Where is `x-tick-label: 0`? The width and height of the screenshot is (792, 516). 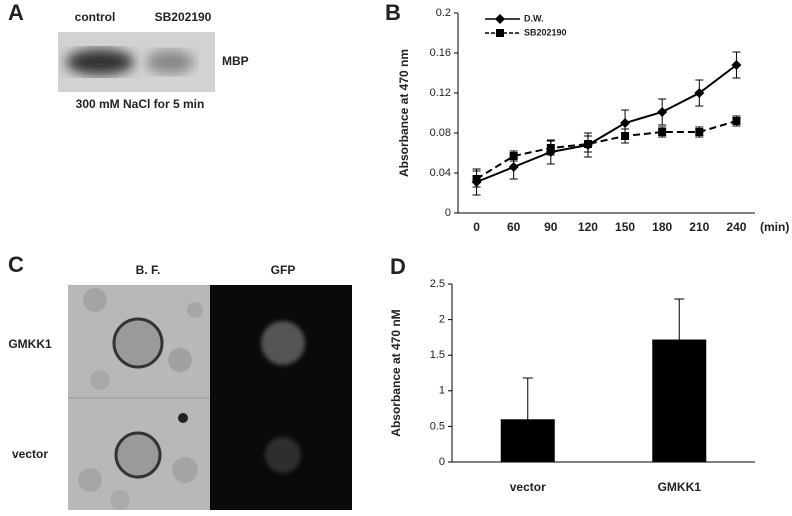
x-tick-label: 0 is located at coordinates (476, 227).